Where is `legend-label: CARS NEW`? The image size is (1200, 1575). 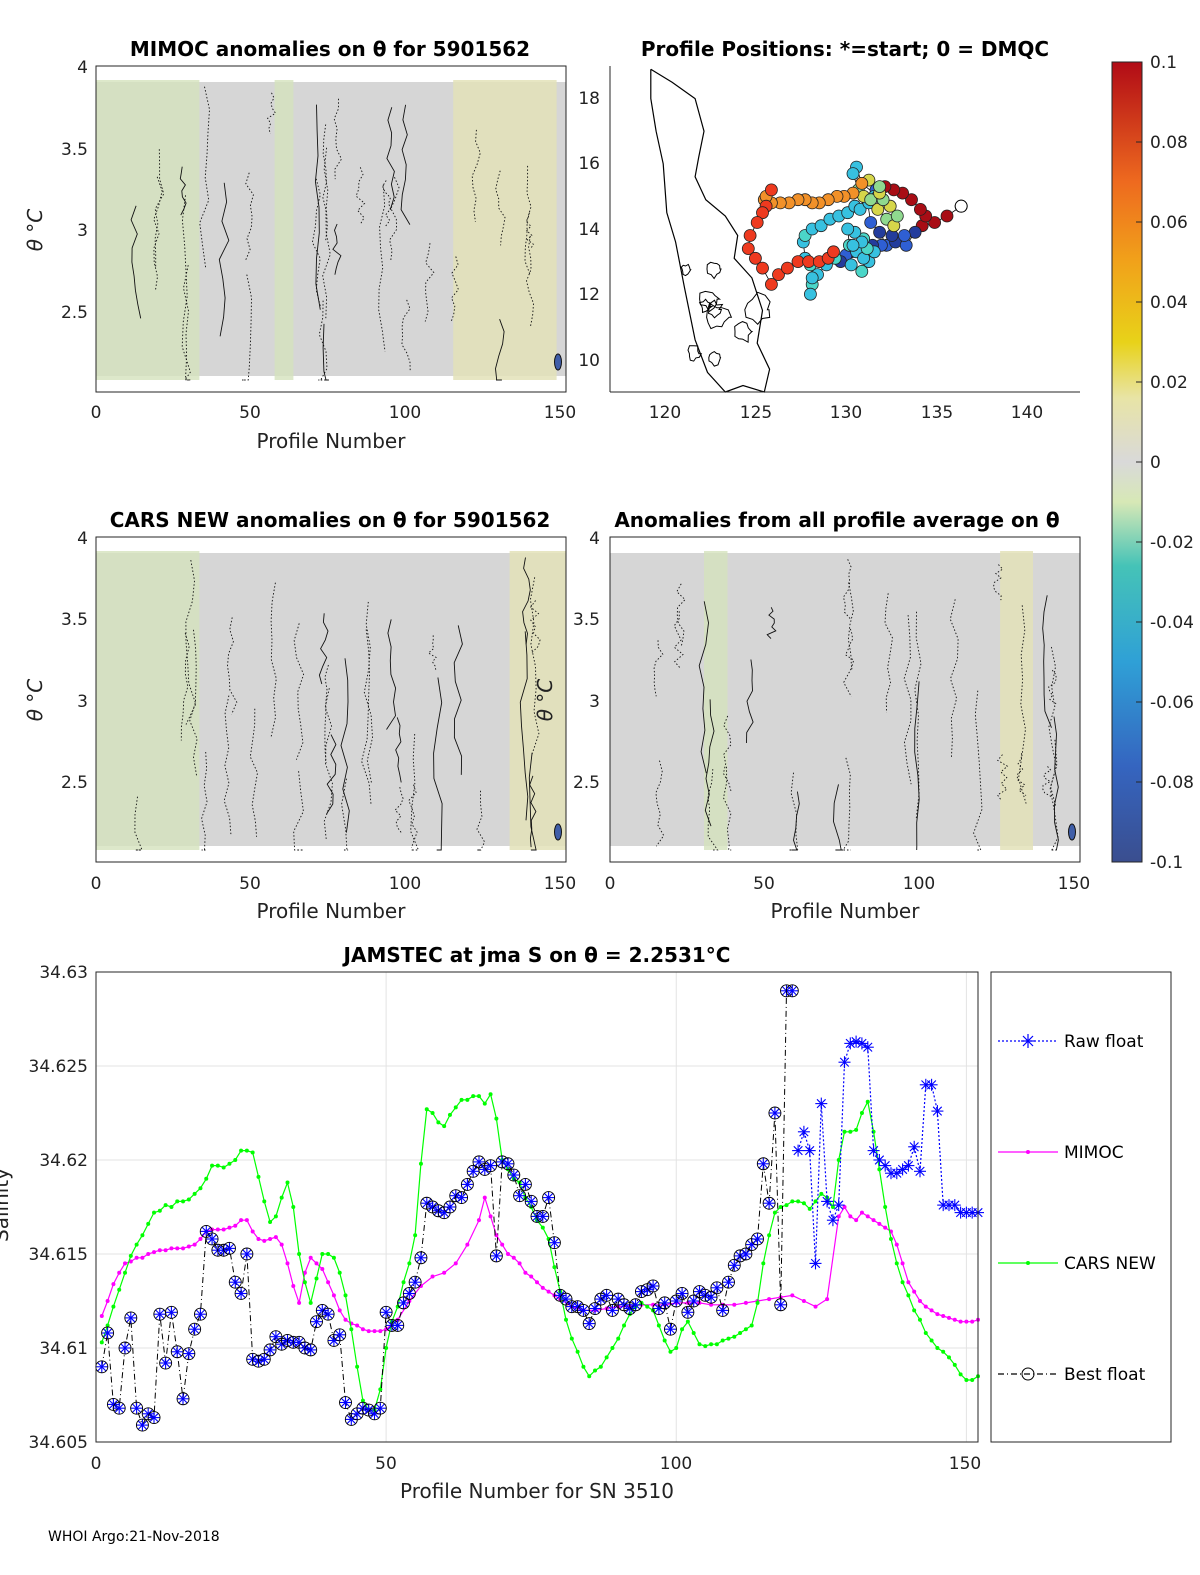
legend-label: CARS NEW is located at coordinates (1110, 1264).